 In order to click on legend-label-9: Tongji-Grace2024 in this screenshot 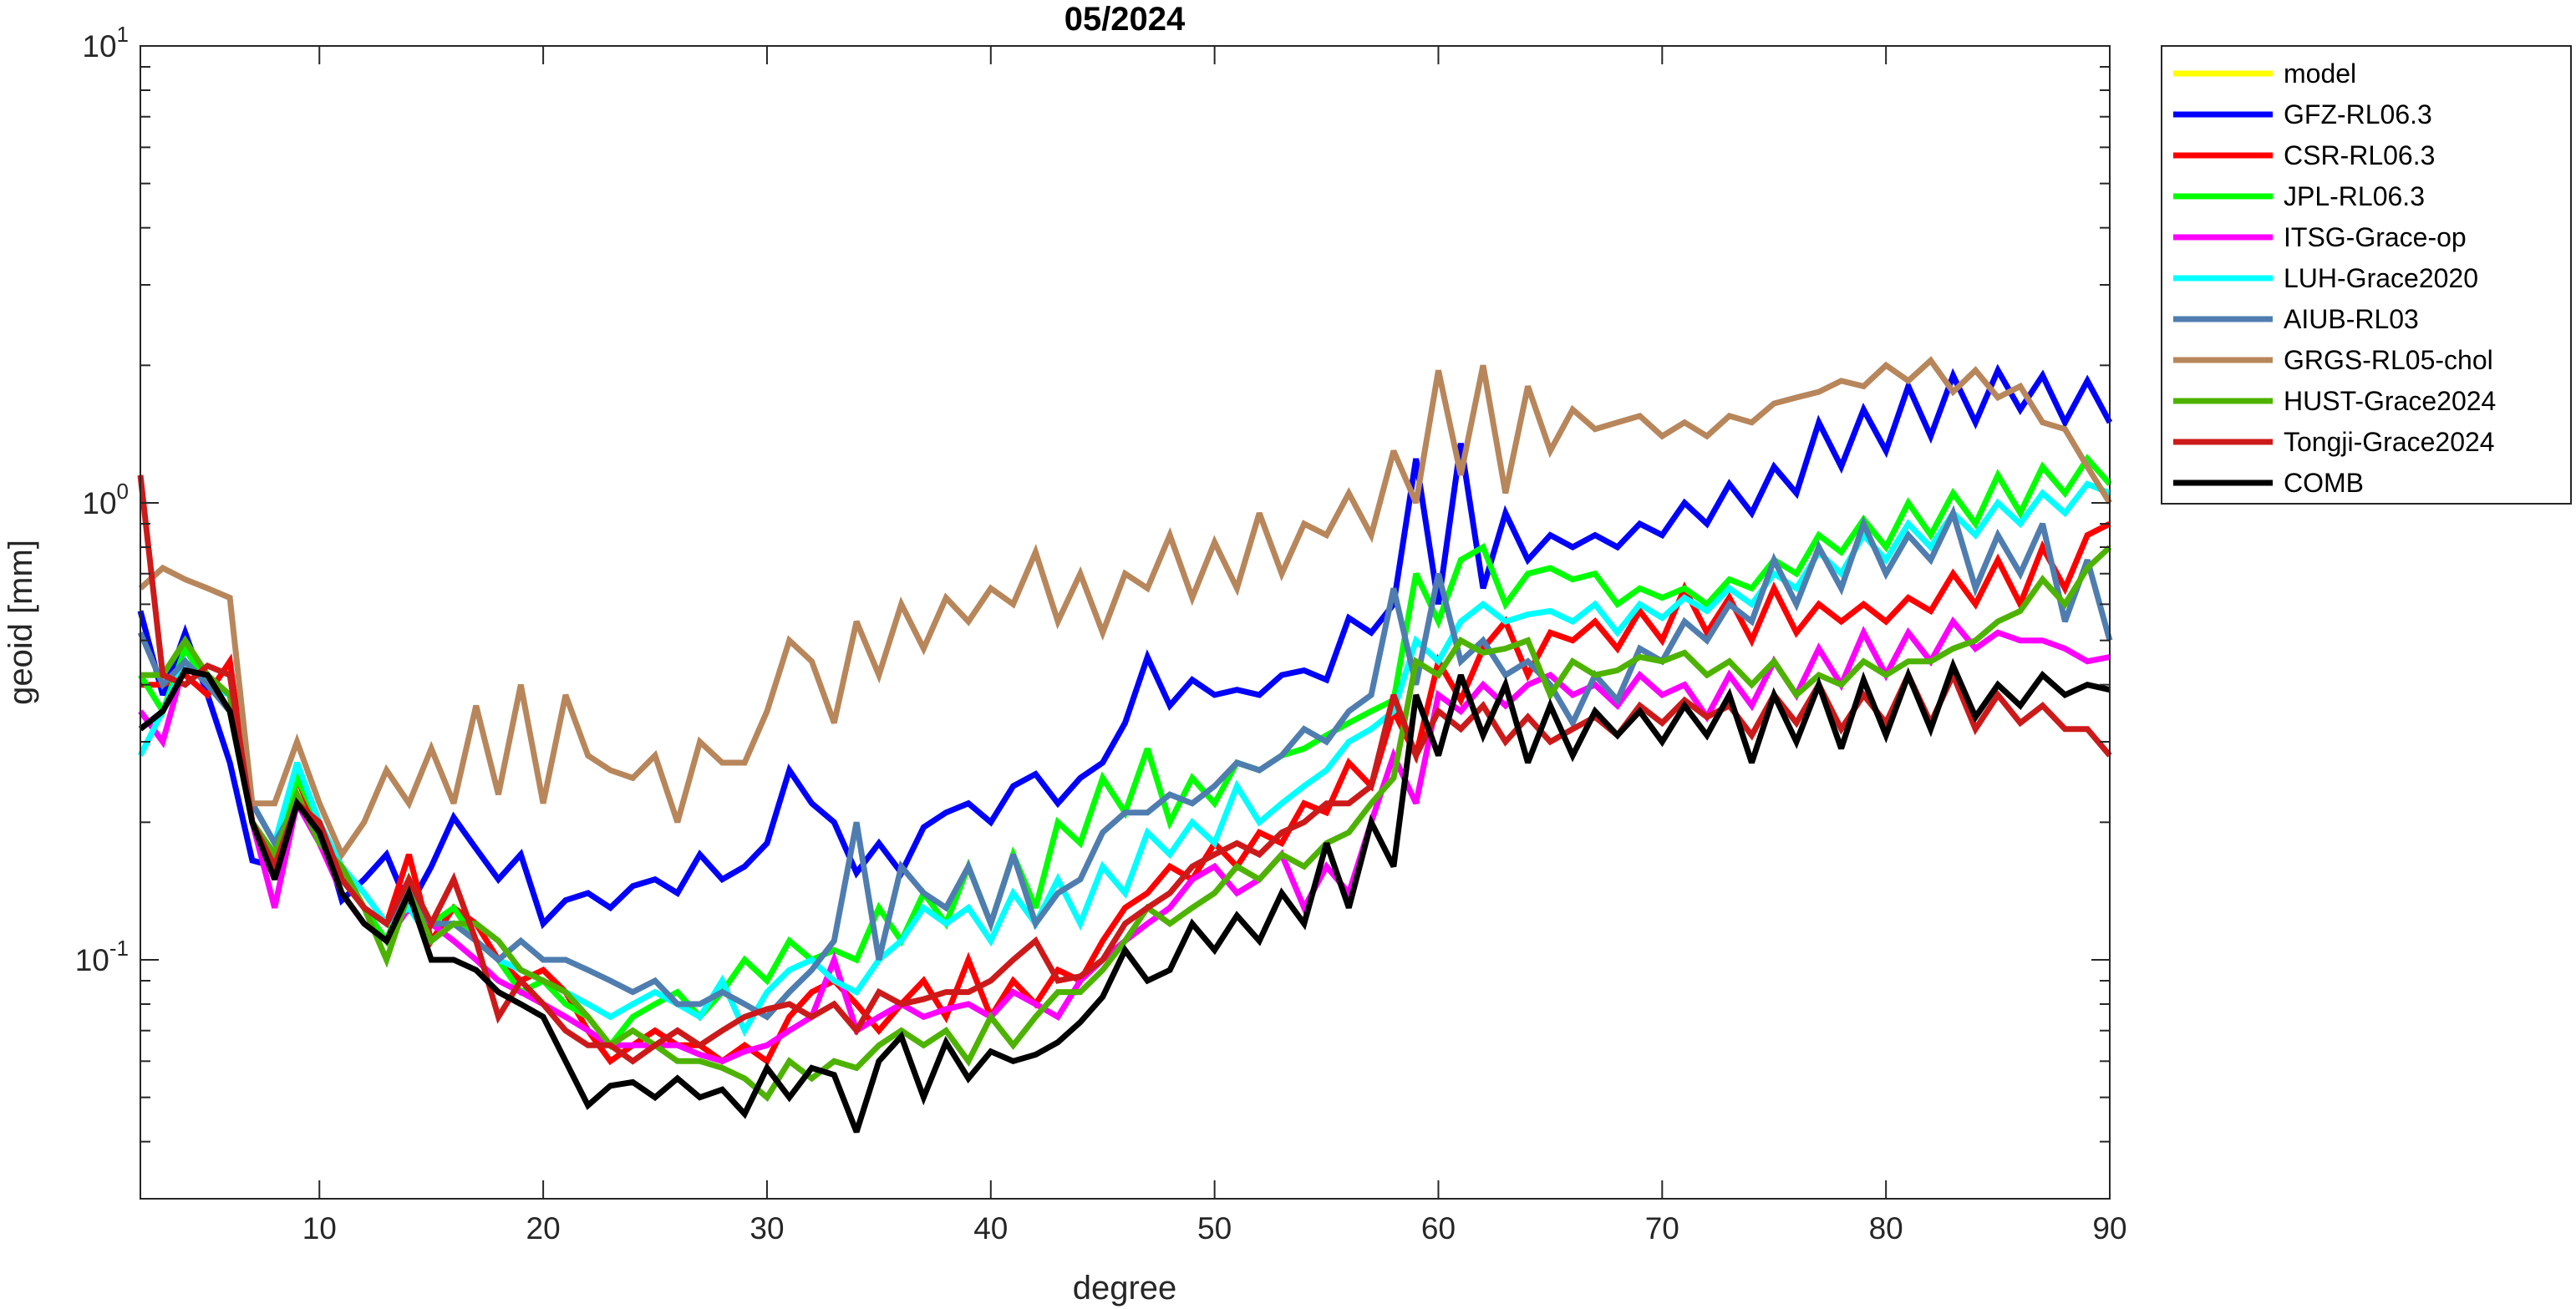, I will do `click(2389, 442)`.